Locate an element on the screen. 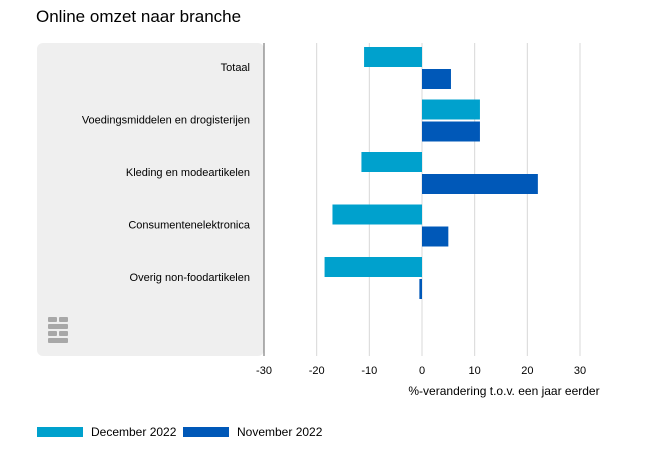  legend-item-november: November 2022 is located at coordinates (252, 432).